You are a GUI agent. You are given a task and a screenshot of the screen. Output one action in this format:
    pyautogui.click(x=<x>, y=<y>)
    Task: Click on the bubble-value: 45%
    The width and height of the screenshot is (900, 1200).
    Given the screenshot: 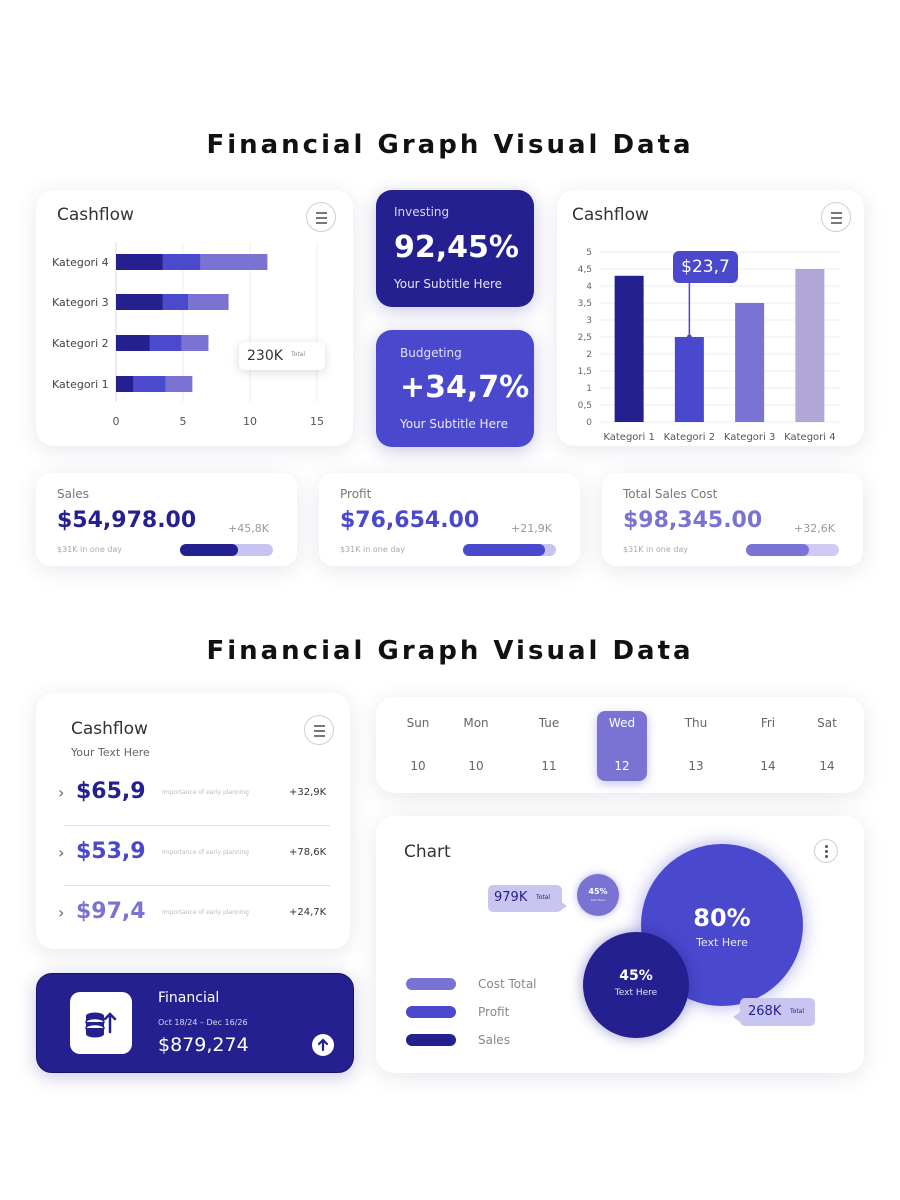 What is the action you would take?
    pyautogui.click(x=636, y=976)
    